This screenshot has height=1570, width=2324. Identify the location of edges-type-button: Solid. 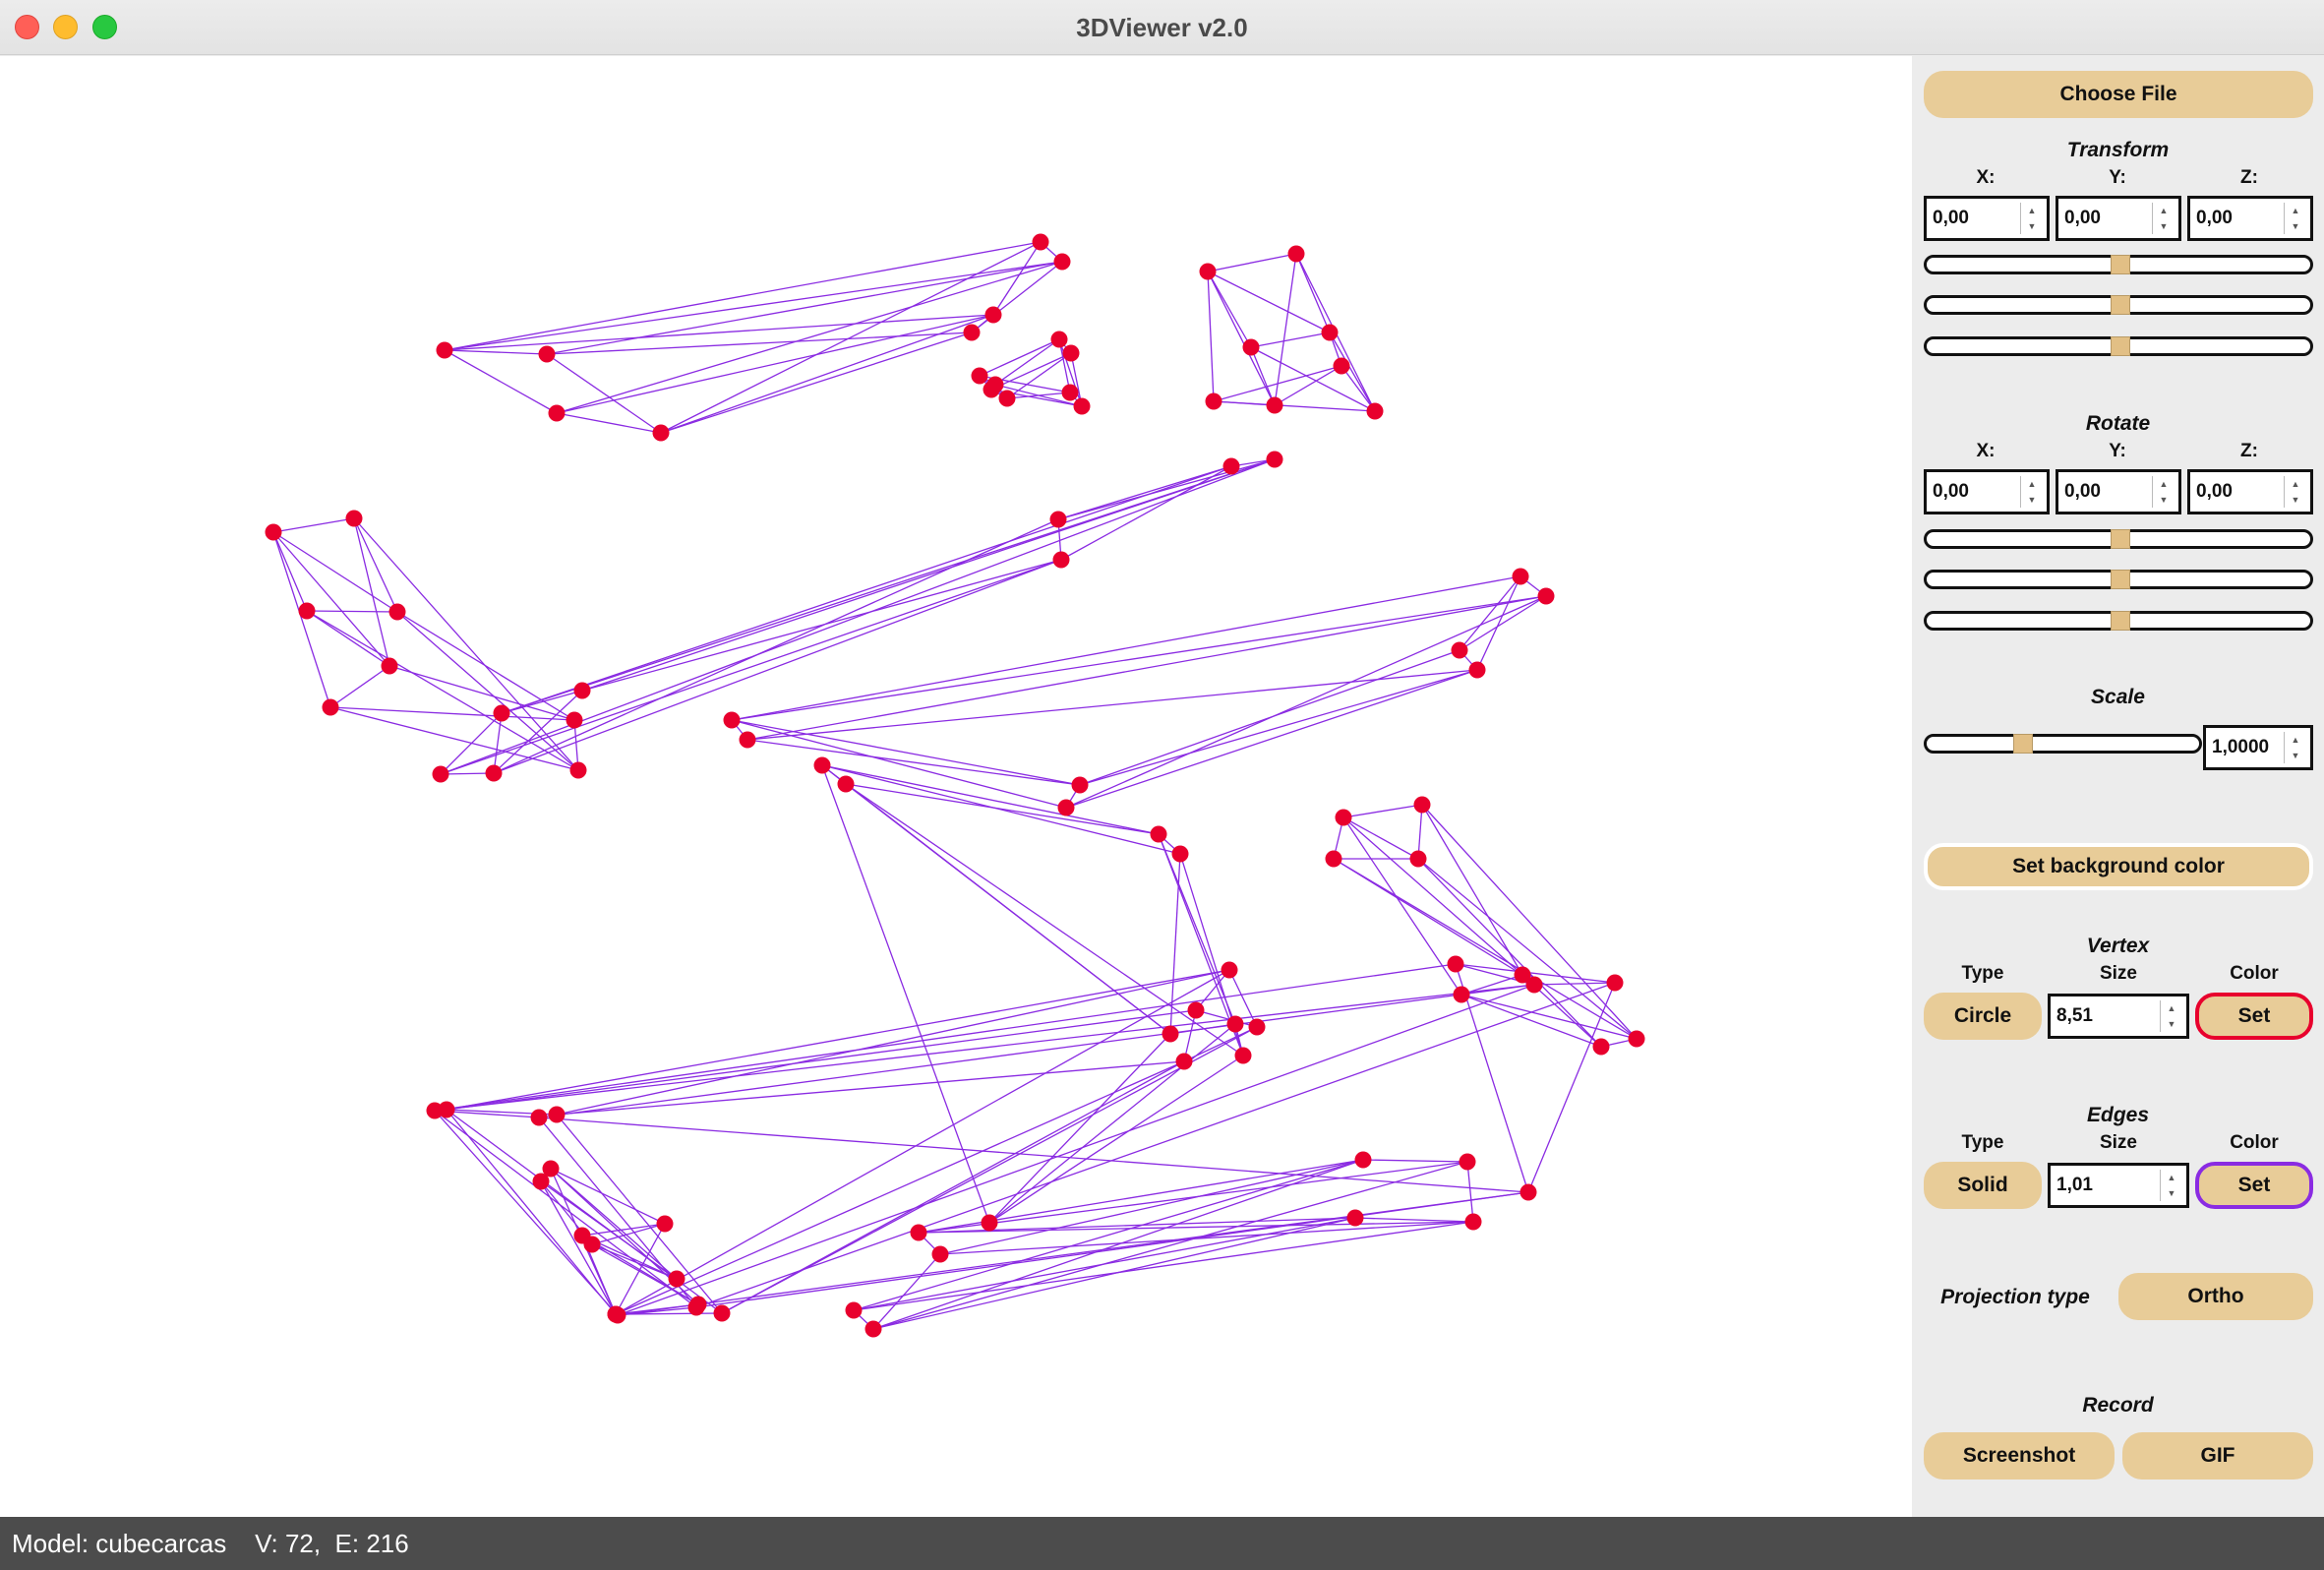
(1983, 1186).